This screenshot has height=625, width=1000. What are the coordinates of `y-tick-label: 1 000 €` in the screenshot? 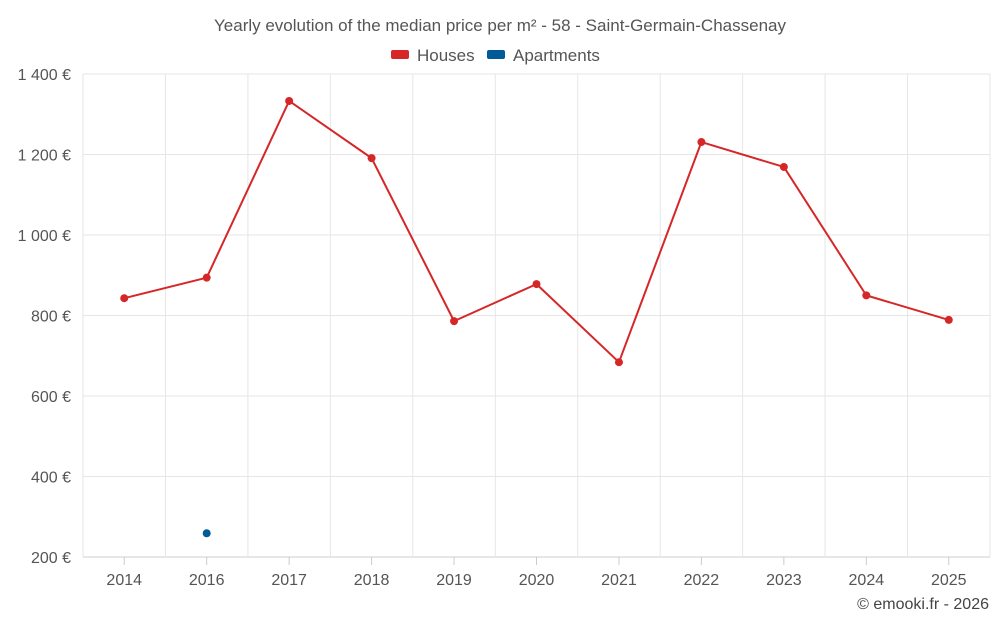 It's located at (44, 236).